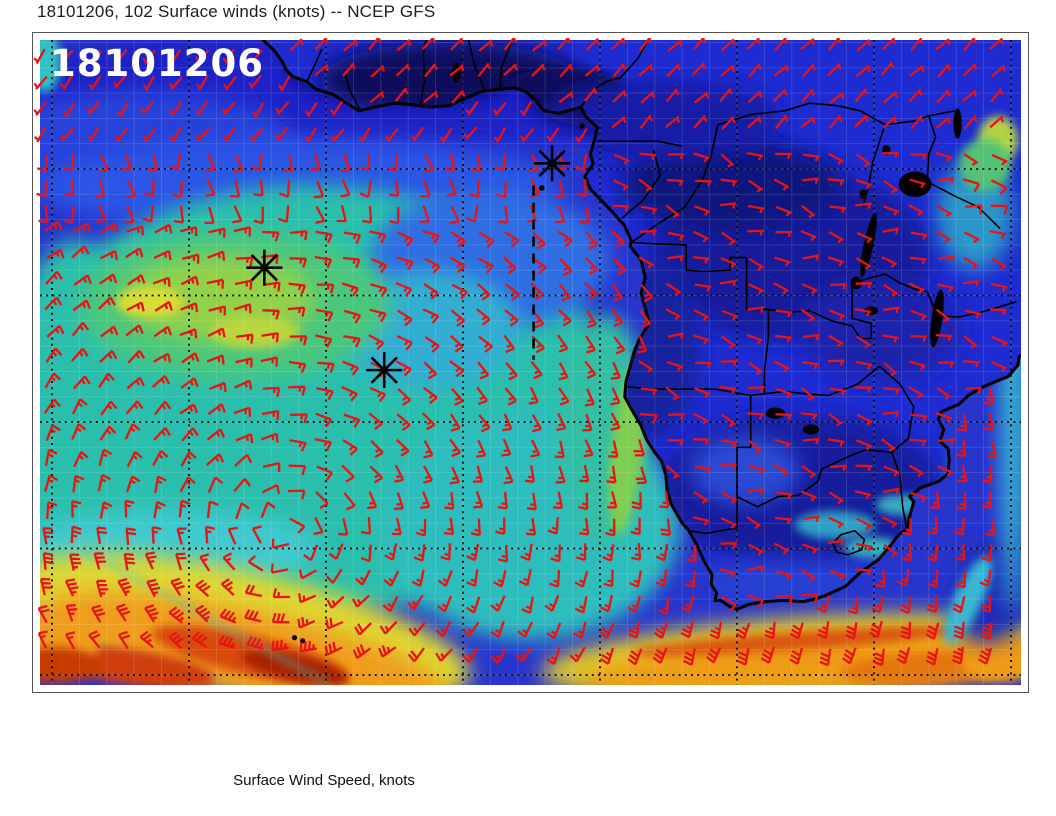  I want to click on asterisk-marker, so click(384, 370).